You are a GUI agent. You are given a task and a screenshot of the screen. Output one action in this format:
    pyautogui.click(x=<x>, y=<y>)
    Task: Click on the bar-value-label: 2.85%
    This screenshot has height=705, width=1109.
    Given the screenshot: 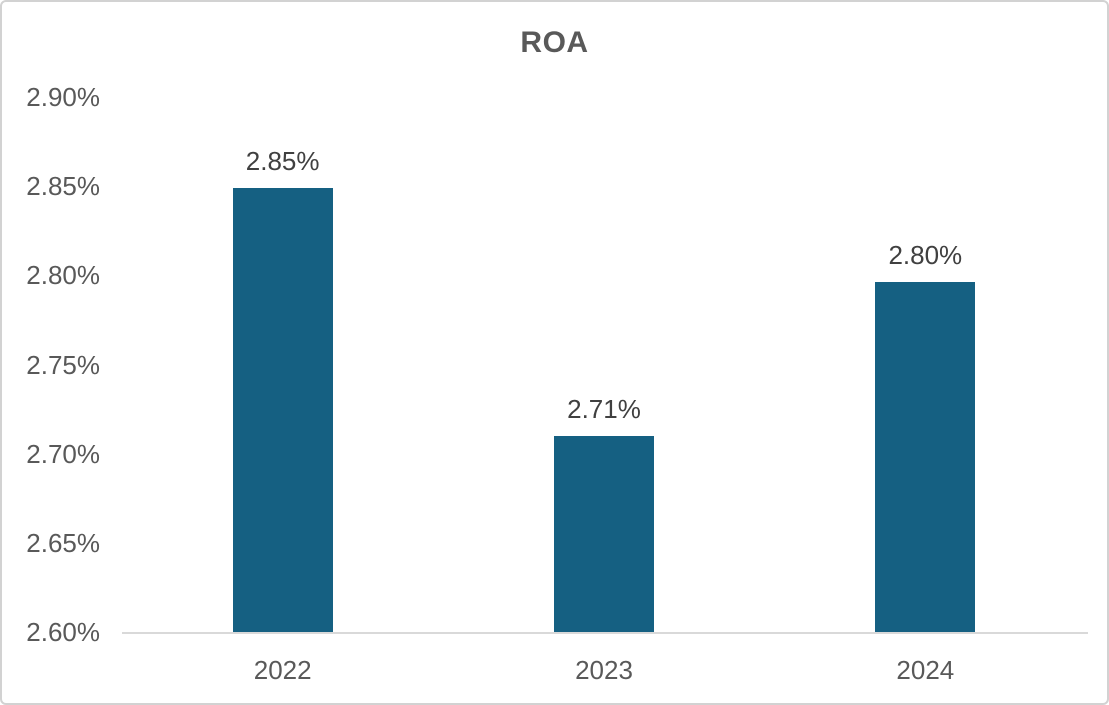 What is the action you would take?
    pyautogui.click(x=282, y=160)
    